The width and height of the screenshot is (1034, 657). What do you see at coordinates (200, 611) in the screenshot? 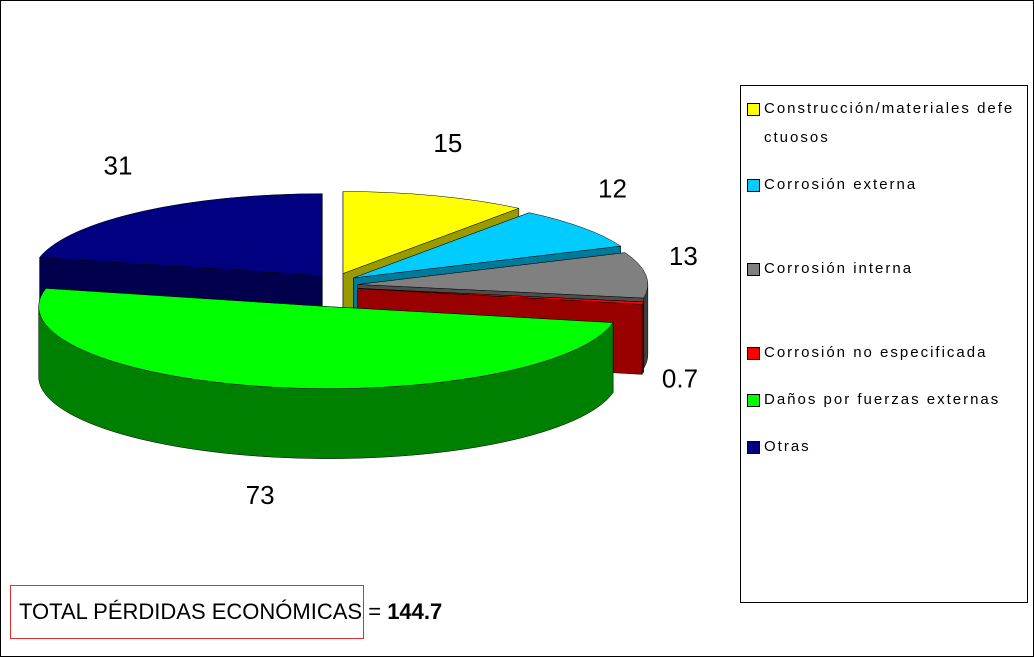
I see `total-text: TOTAL PÉRDIDAS ECONÓMICAS =` at bounding box center [200, 611].